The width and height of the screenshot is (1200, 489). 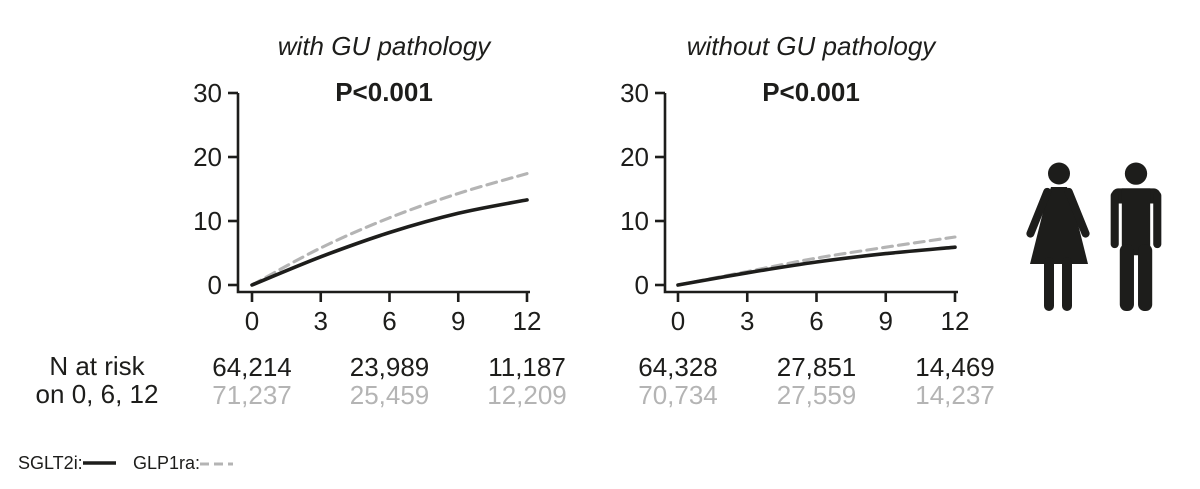 What do you see at coordinates (816, 395) in the screenshot?
I see `n-at-risk-value-glp1ra: 27,559` at bounding box center [816, 395].